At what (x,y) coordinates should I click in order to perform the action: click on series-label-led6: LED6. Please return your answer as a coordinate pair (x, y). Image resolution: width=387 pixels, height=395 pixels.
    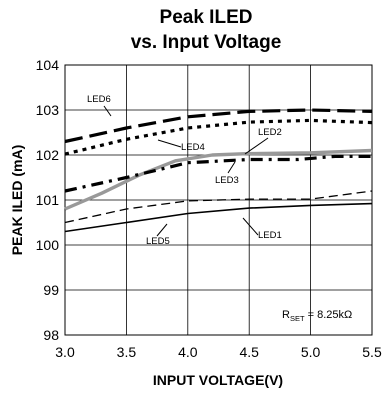
    Looking at the image, I should click on (99, 99).